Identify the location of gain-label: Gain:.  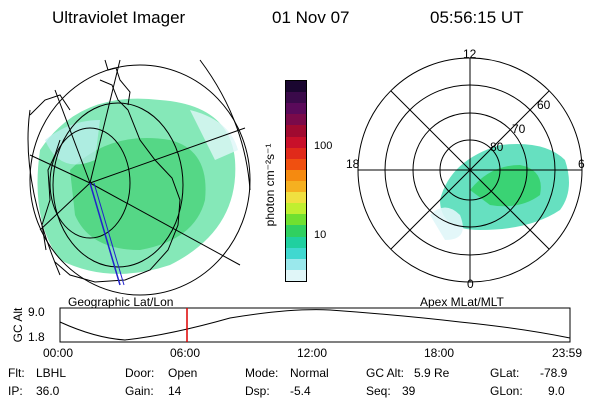
(139, 391).